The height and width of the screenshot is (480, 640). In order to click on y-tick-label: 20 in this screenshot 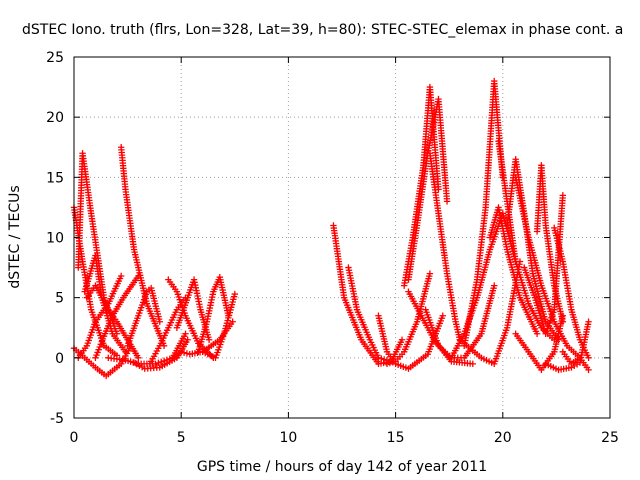, I will do `click(55, 118)`.